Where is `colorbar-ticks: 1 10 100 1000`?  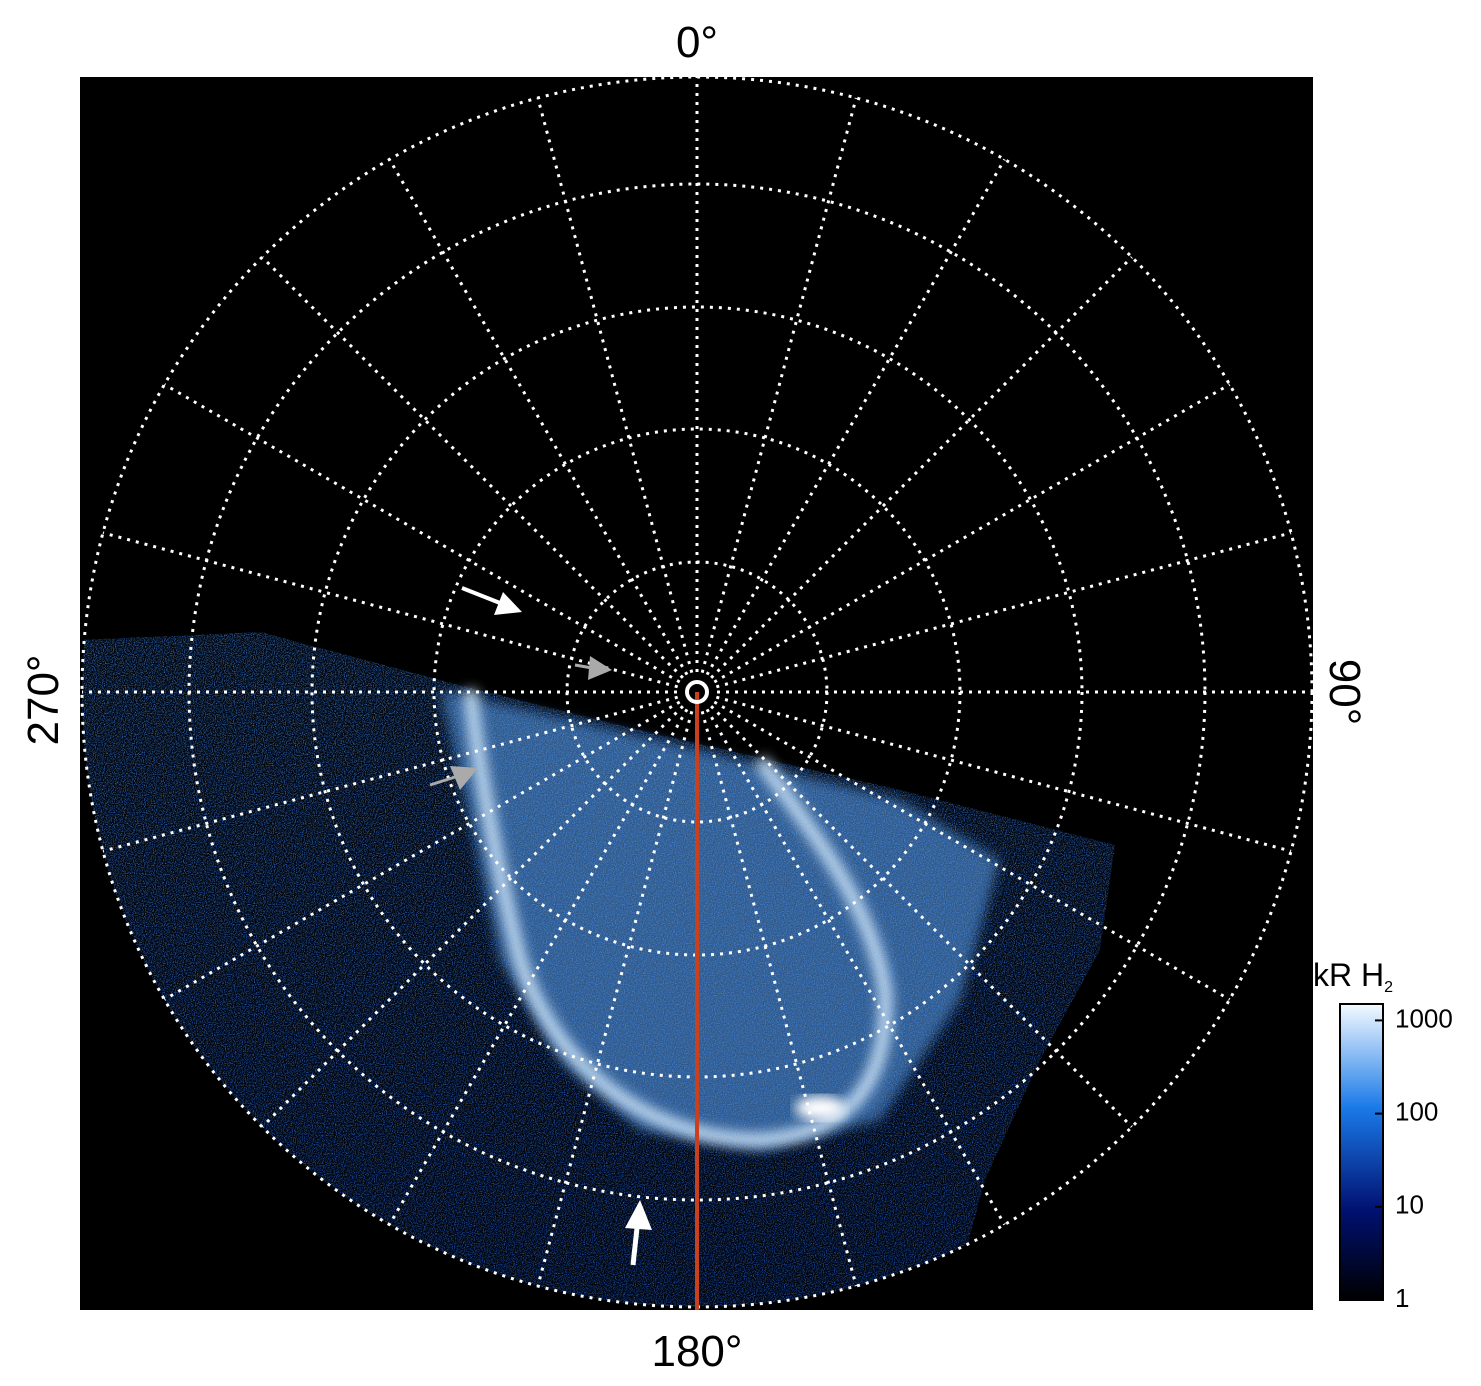
colorbar-ticks: 1 10 100 1000 is located at coordinates (1414, 1158).